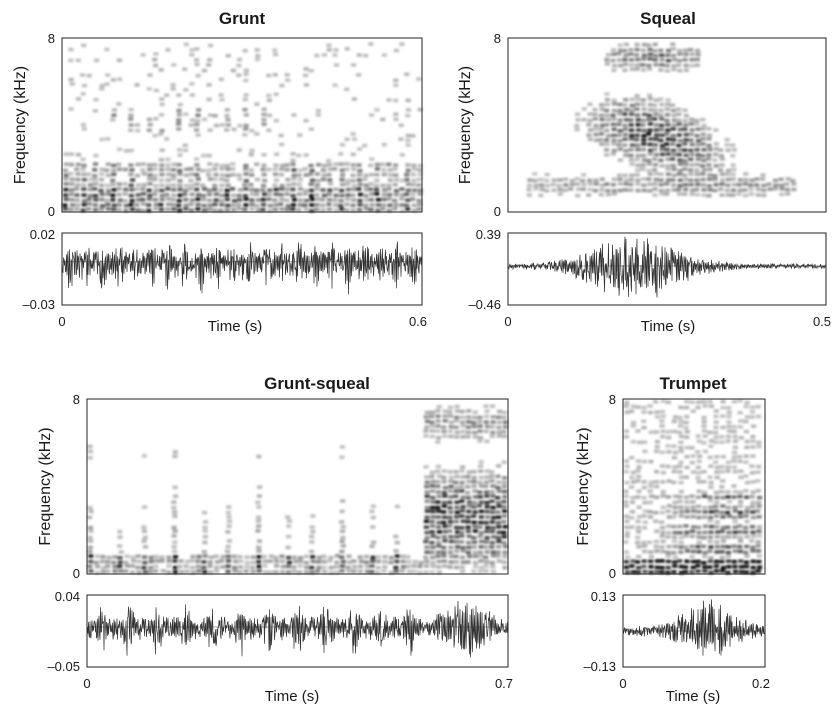  I want to click on x-tick-end: 0.5, so click(822, 321).